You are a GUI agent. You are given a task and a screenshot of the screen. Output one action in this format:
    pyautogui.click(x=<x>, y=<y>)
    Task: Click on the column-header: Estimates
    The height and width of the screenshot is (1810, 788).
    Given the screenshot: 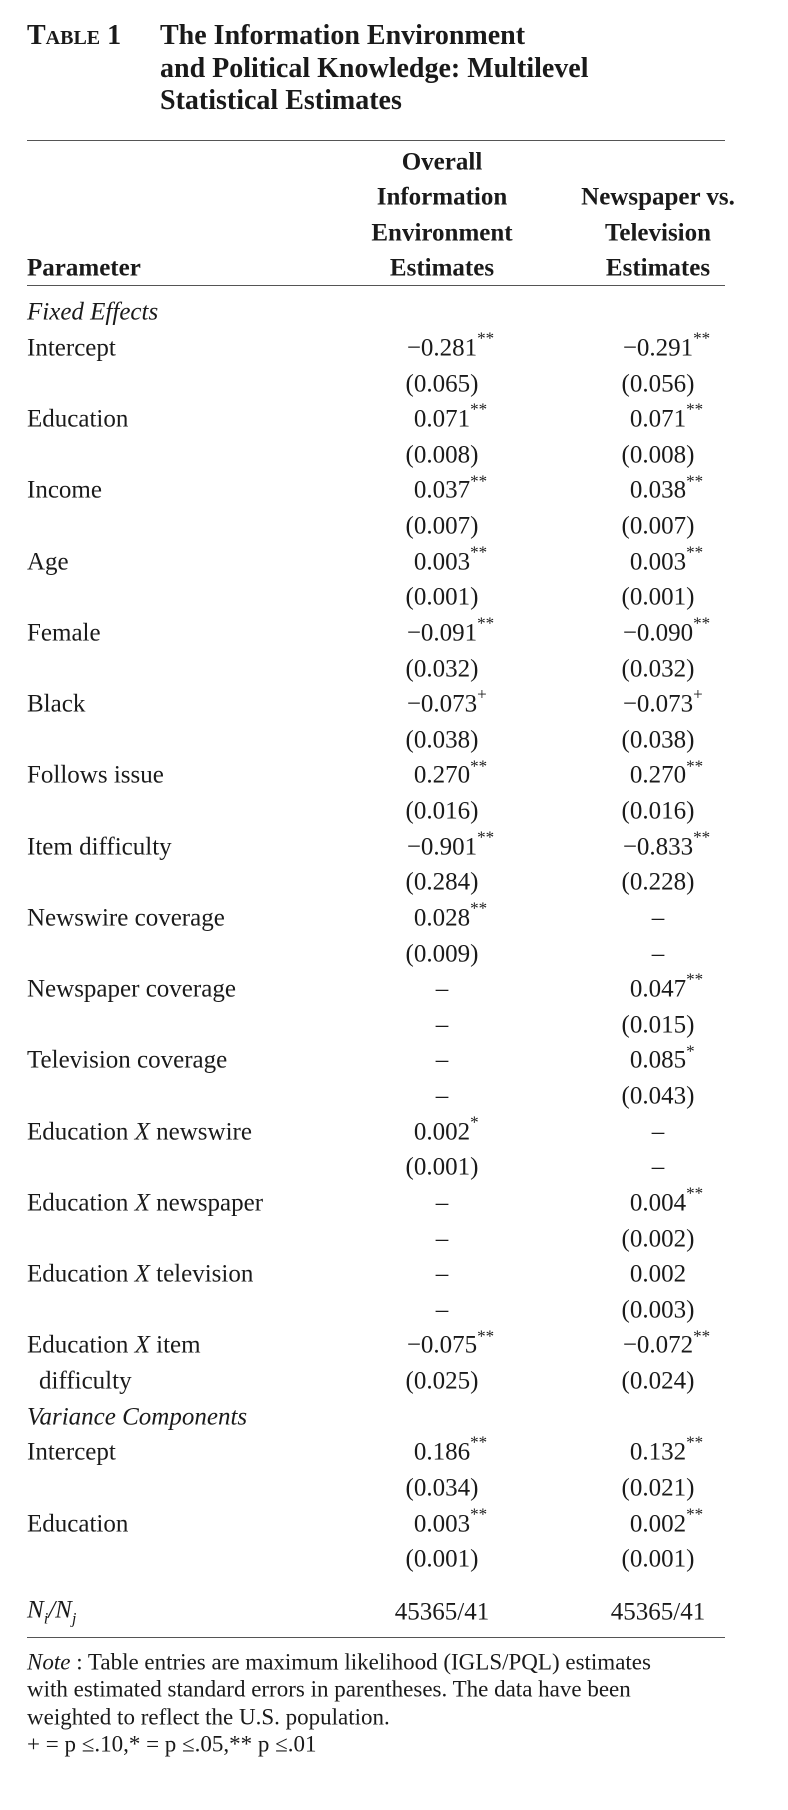 What is the action you would take?
    pyautogui.click(x=442, y=268)
    